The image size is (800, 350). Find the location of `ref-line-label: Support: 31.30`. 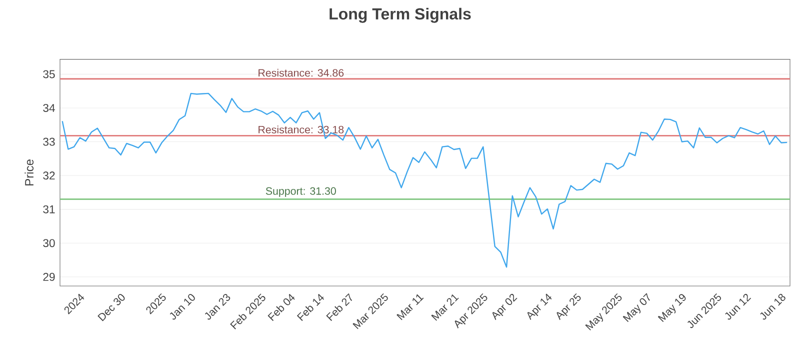

ref-line-label: Support: 31.30 is located at coordinates (301, 192).